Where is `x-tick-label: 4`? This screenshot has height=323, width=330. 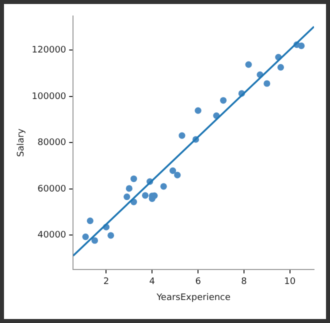
x-tick-label: 4 is located at coordinates (152, 282).